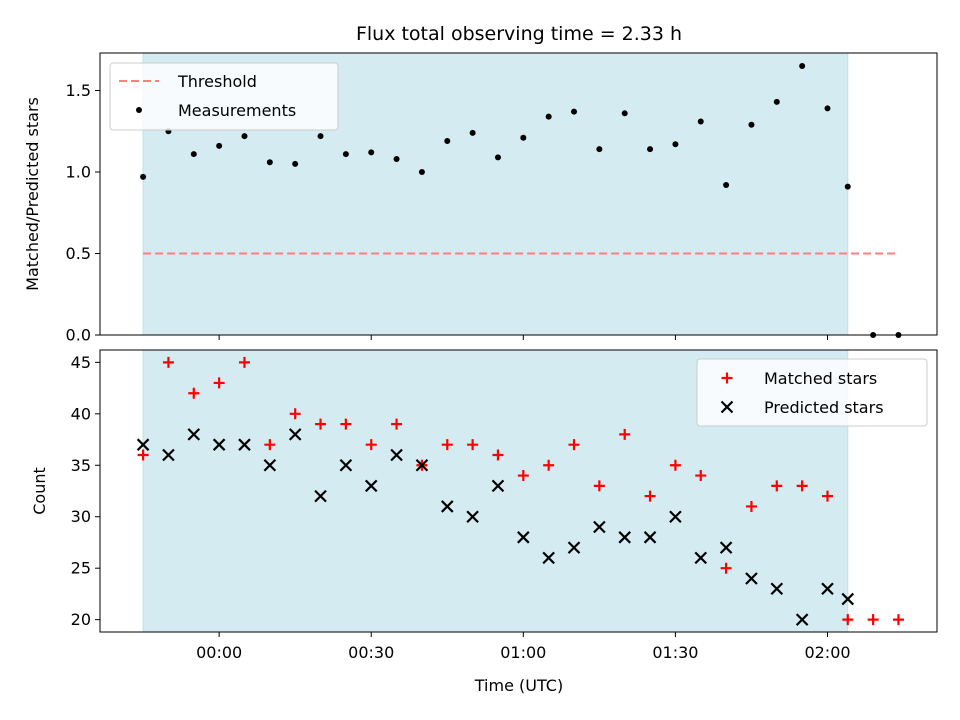  What do you see at coordinates (519, 34) in the screenshot?
I see `chart-title: Flux total observing time = 2.33 h` at bounding box center [519, 34].